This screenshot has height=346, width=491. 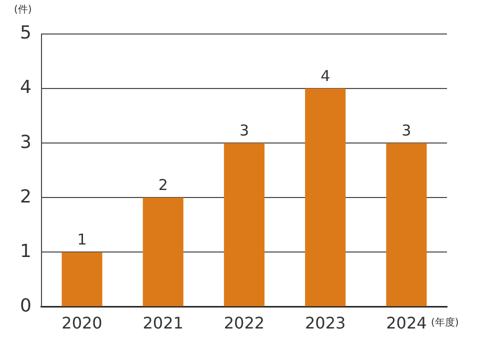 I want to click on data-label: 2, so click(x=163, y=185).